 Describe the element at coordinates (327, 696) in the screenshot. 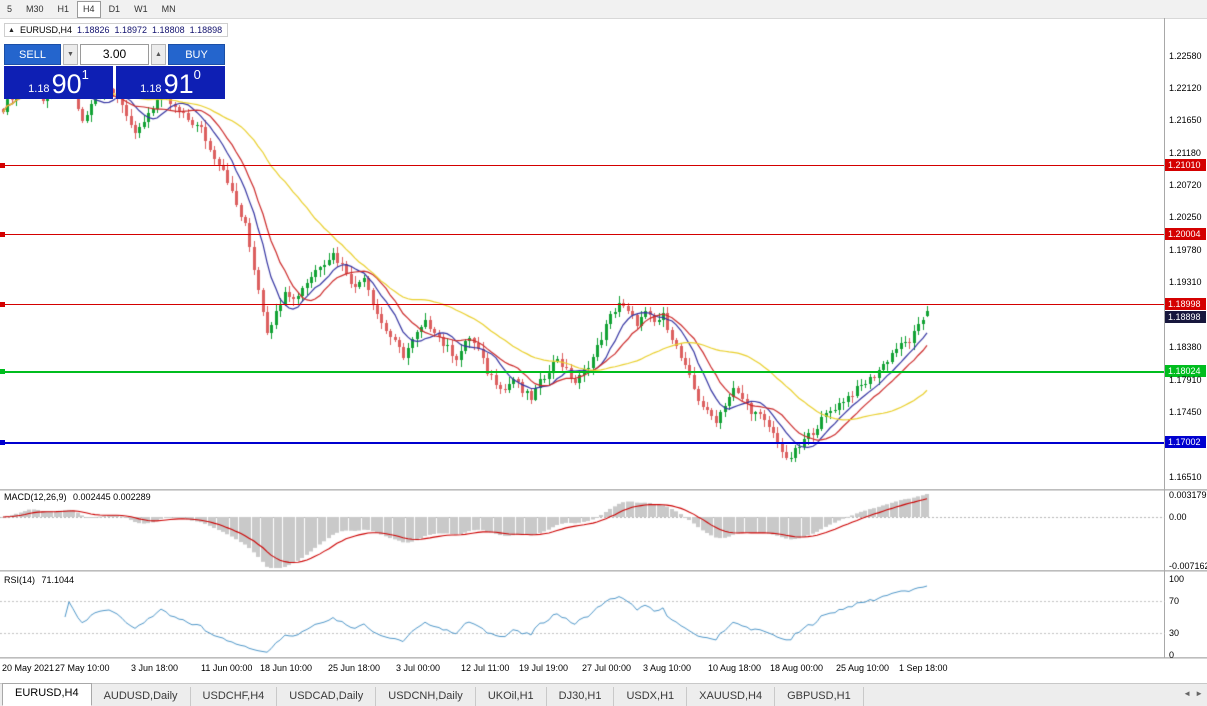

I see `chart-tab: USDCAD,Daily` at that location.